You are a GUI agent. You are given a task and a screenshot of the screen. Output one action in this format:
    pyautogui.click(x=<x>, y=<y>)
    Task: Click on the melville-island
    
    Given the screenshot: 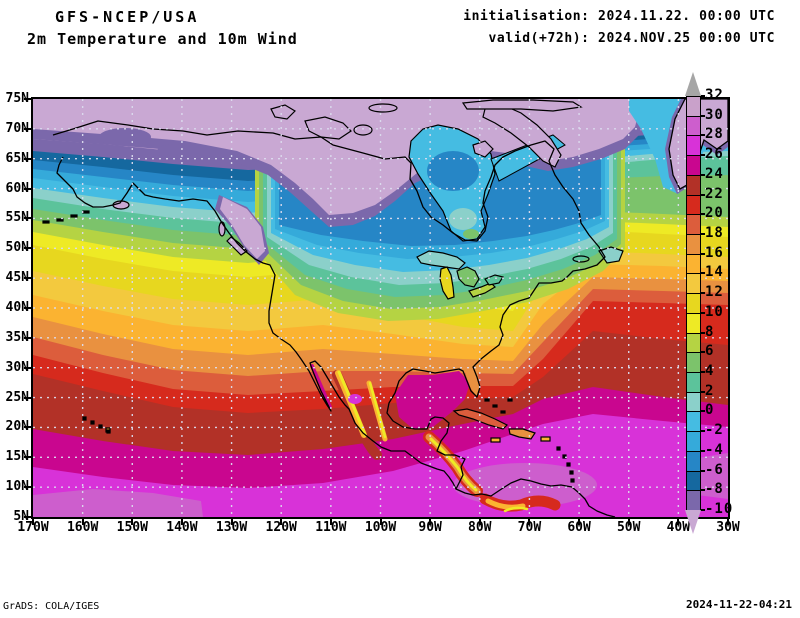 What is the action you would take?
    pyautogui.click(x=383, y=108)
    